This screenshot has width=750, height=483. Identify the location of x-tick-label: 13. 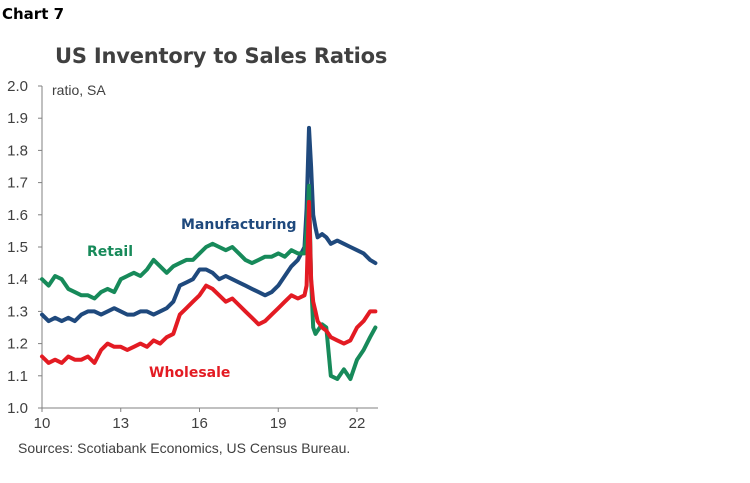
(120, 423).